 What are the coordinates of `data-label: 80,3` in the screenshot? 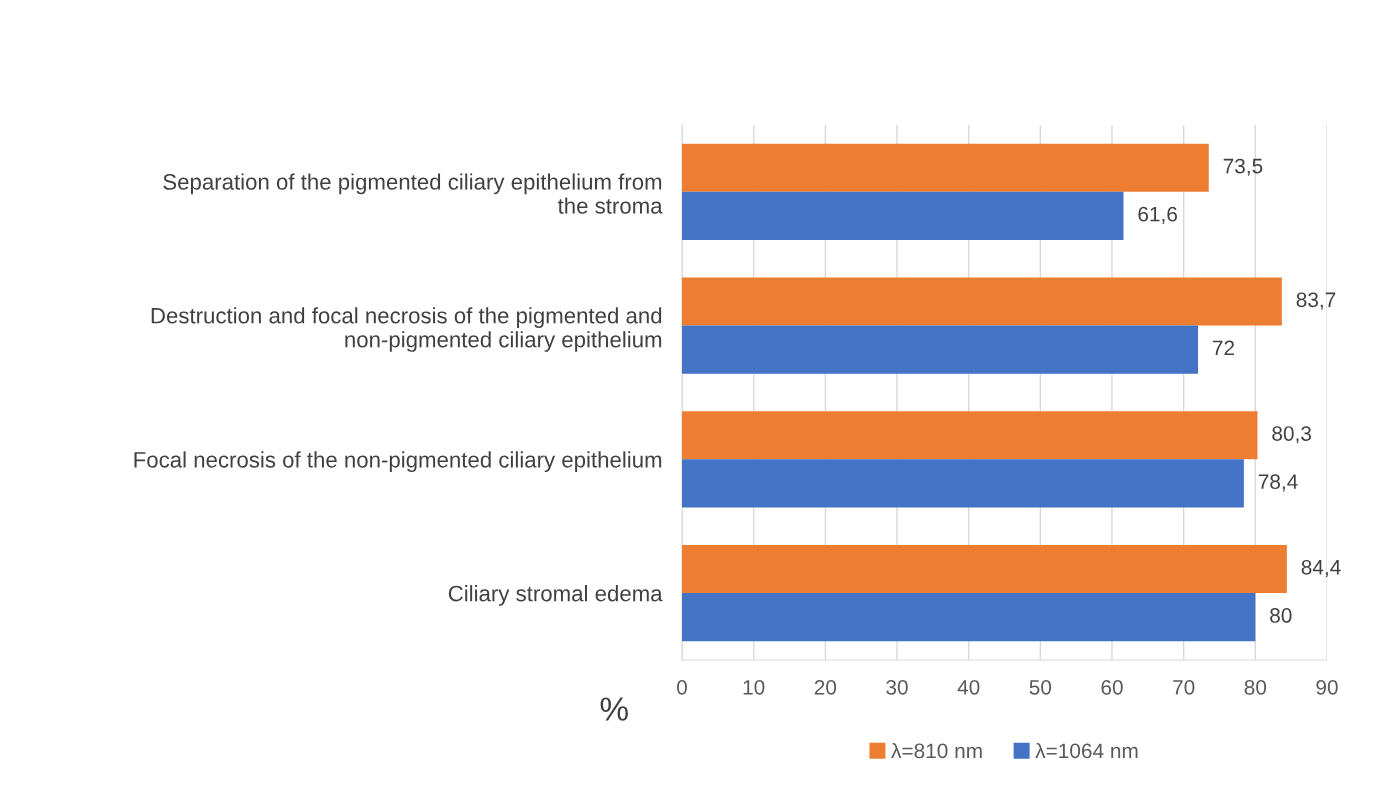 It's located at (1291, 435).